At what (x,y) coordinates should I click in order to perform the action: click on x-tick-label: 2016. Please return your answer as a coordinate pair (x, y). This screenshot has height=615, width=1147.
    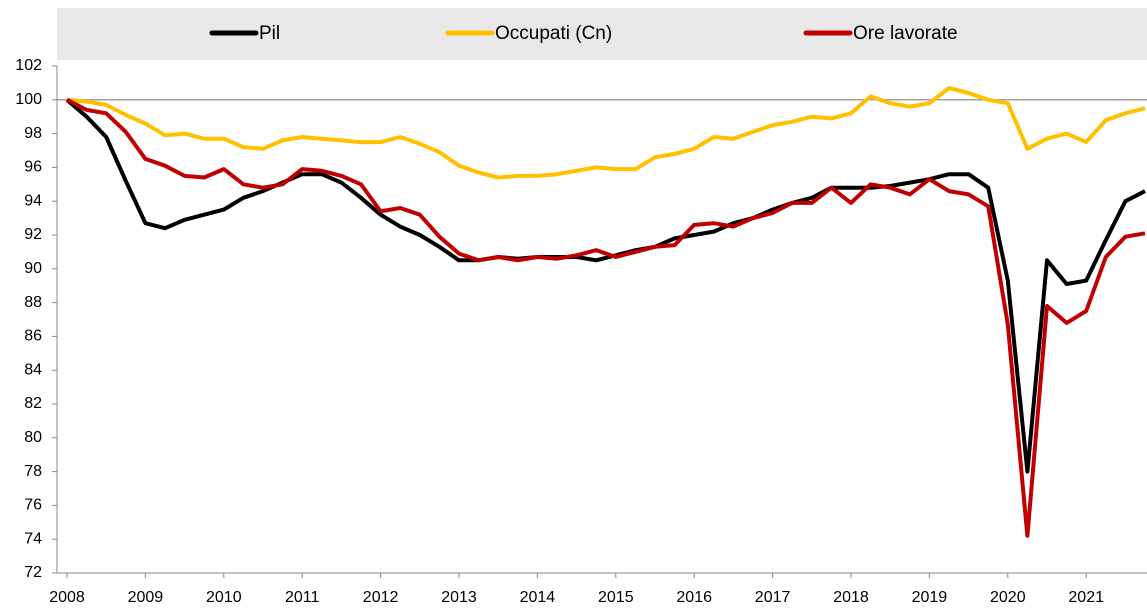
    Looking at the image, I should click on (694, 597).